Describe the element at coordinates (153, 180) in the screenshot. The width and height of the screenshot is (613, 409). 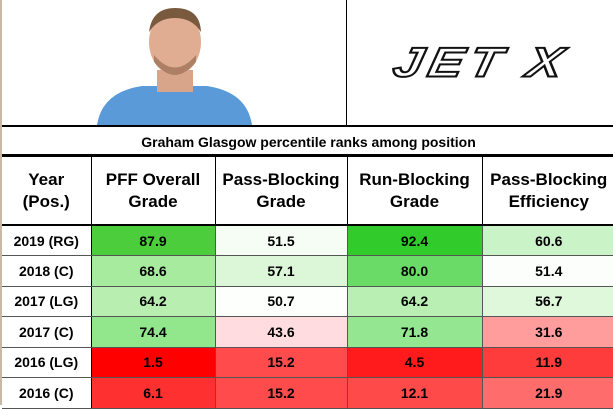
I see `header-line: PFF Overall` at that location.